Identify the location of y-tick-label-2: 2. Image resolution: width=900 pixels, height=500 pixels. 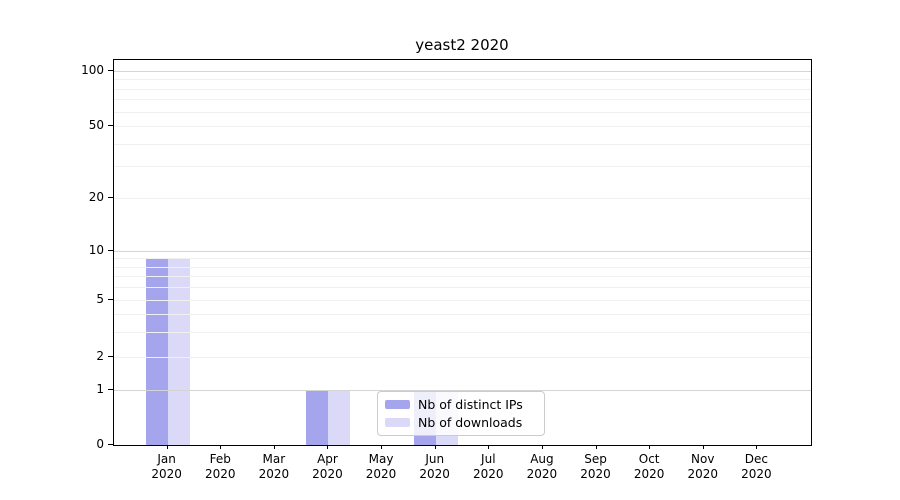
(100, 356).